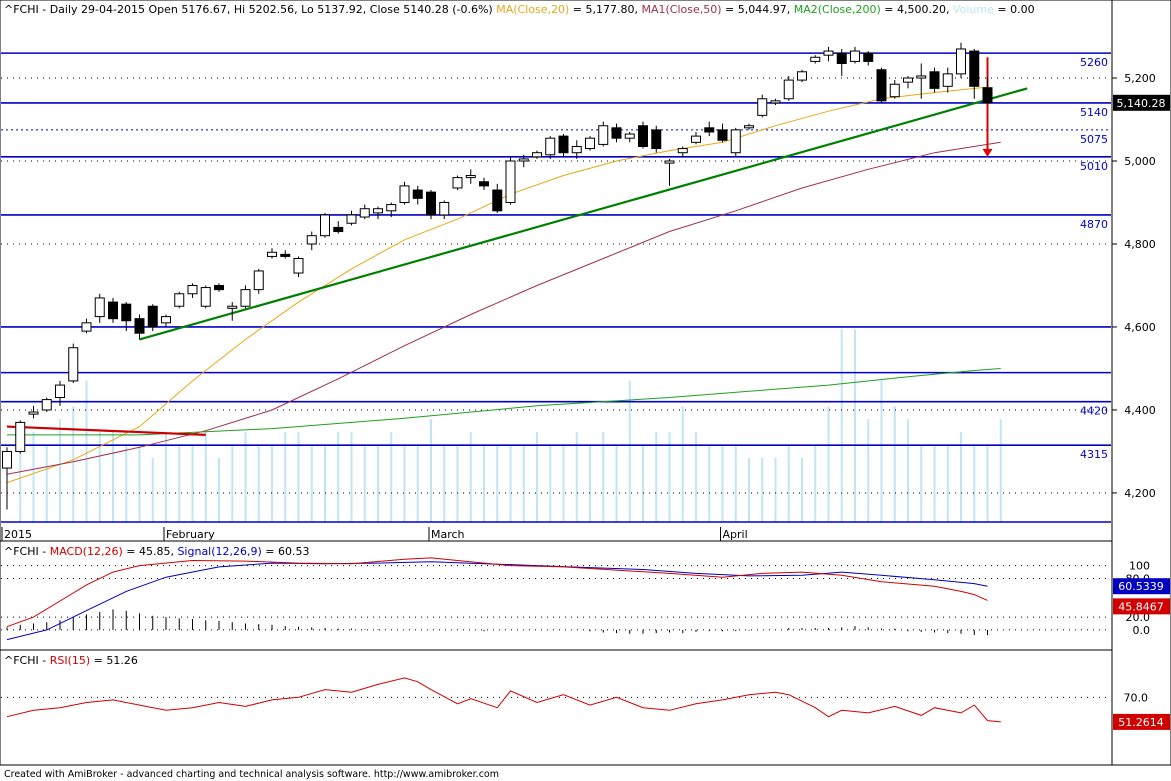 This screenshot has width=1171, height=781. I want to click on rsi-line, so click(503, 700).